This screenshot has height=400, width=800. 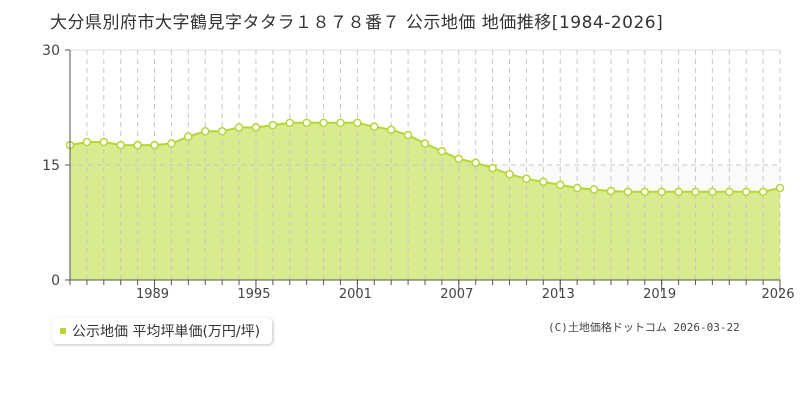 I want to click on x-tick-label: 2026, so click(x=777, y=294).